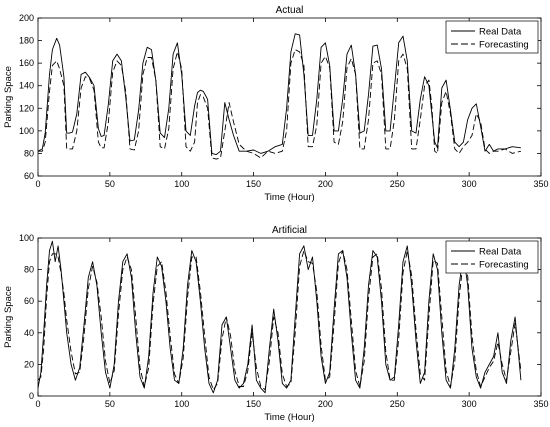 Image resolution: width=550 pixels, height=427 pixels. What do you see at coordinates (290, 10) in the screenshot?
I see `plot-title: Actual` at bounding box center [290, 10].